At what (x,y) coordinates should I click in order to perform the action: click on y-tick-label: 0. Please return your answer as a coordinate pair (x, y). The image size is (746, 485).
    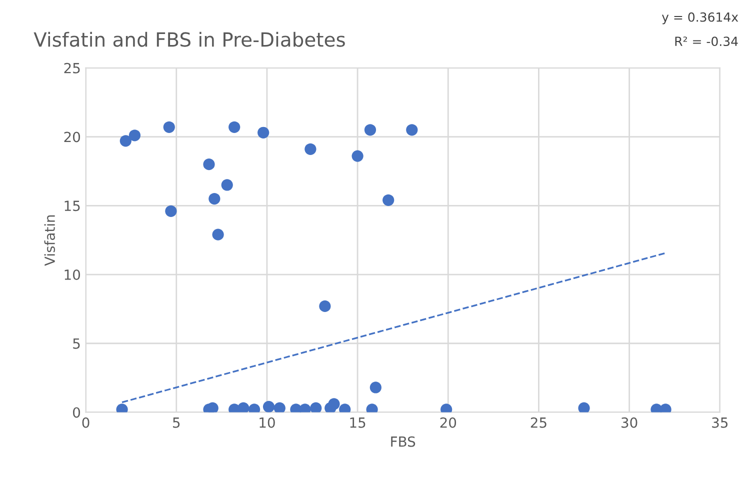
    Looking at the image, I should click on (76, 412).